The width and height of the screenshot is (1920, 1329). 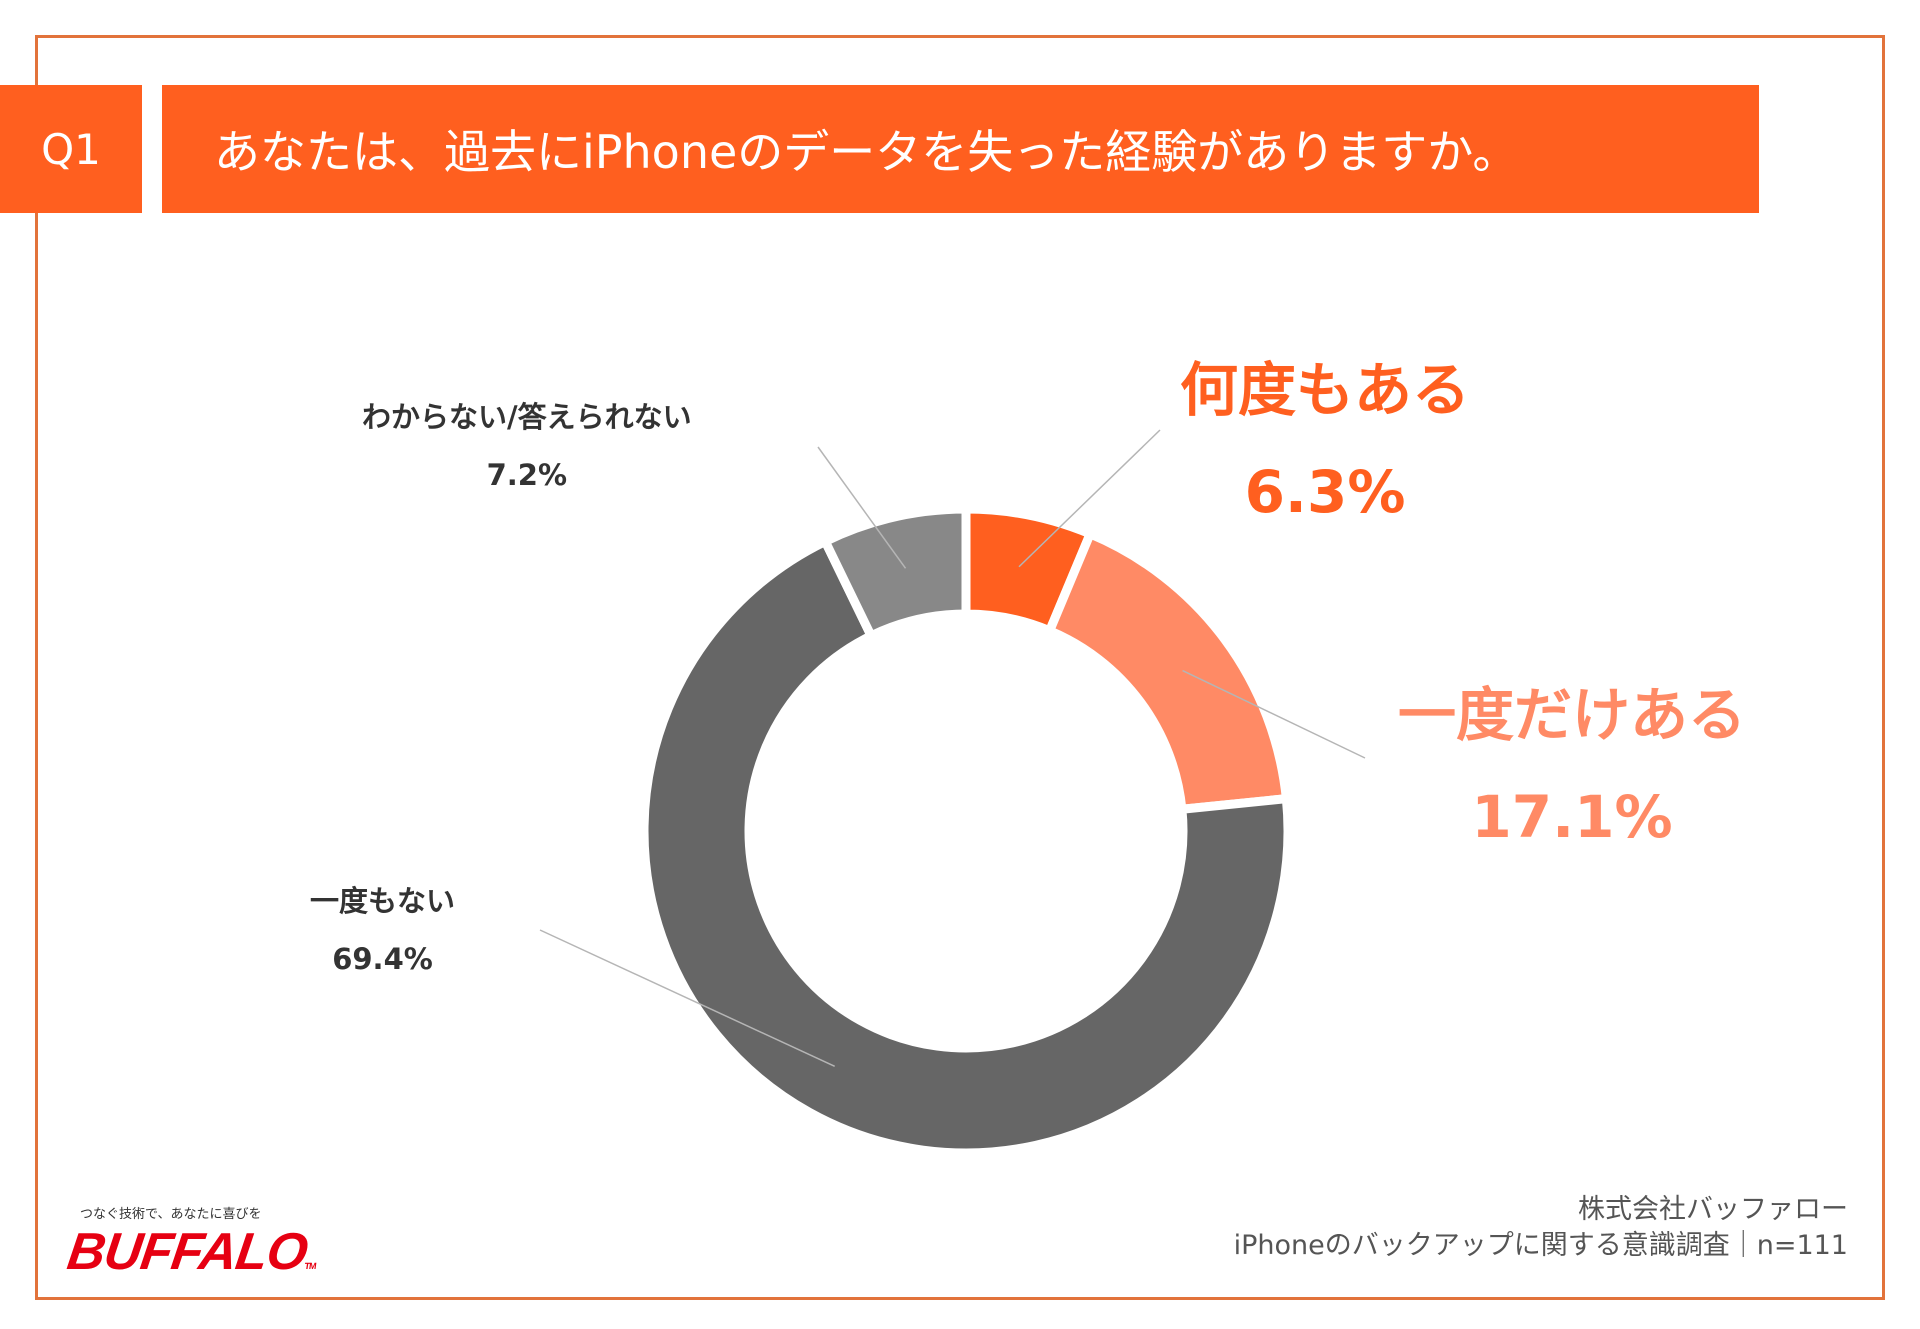 What do you see at coordinates (1713, 1209) in the screenshot?
I see `company-name: 株式会社バッファロー` at bounding box center [1713, 1209].